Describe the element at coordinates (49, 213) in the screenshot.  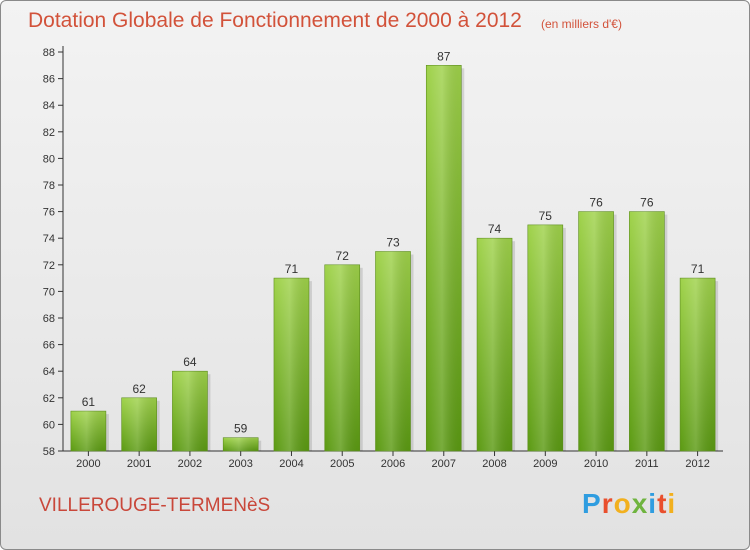
I see `y-tick-label: 76` at that location.